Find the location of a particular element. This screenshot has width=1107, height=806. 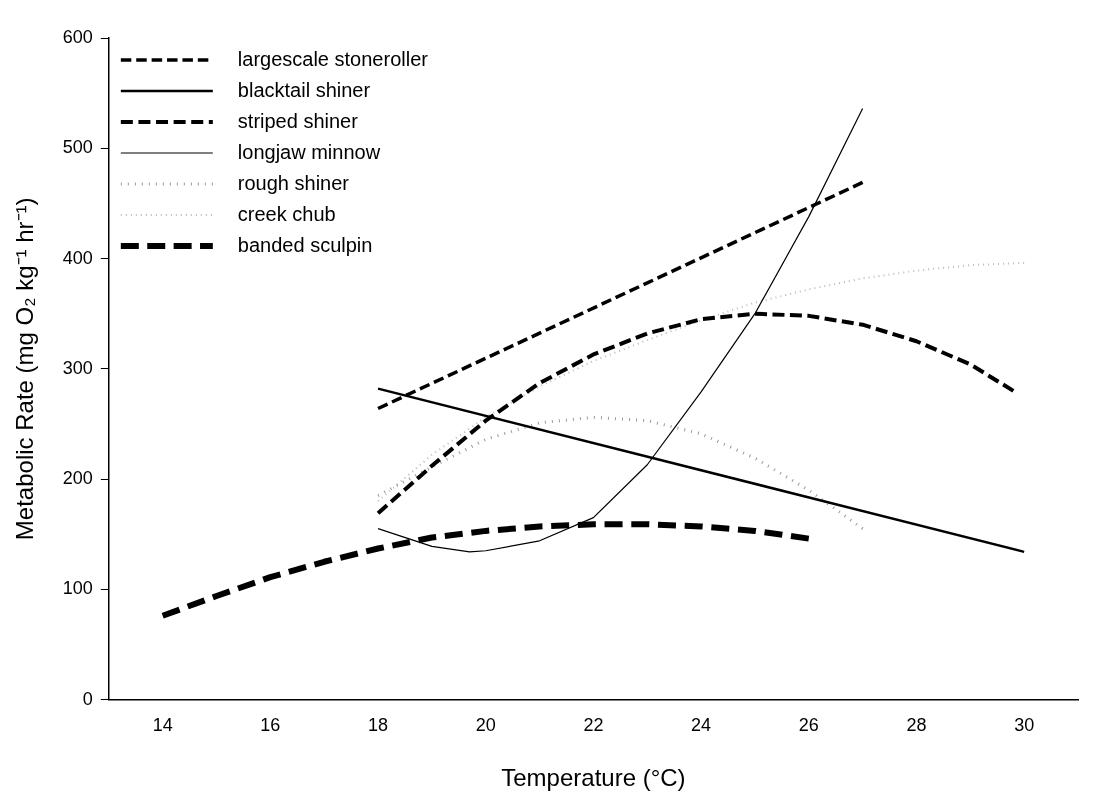

x-tick-label: 26 is located at coordinates (808, 725).